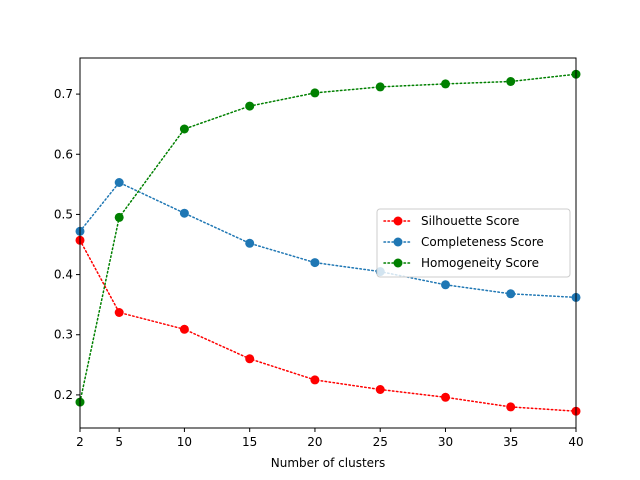 Image resolution: width=640 pixels, height=480 pixels. What do you see at coordinates (63, 395) in the screenshot?
I see `y-tick-label: 0.2` at bounding box center [63, 395].